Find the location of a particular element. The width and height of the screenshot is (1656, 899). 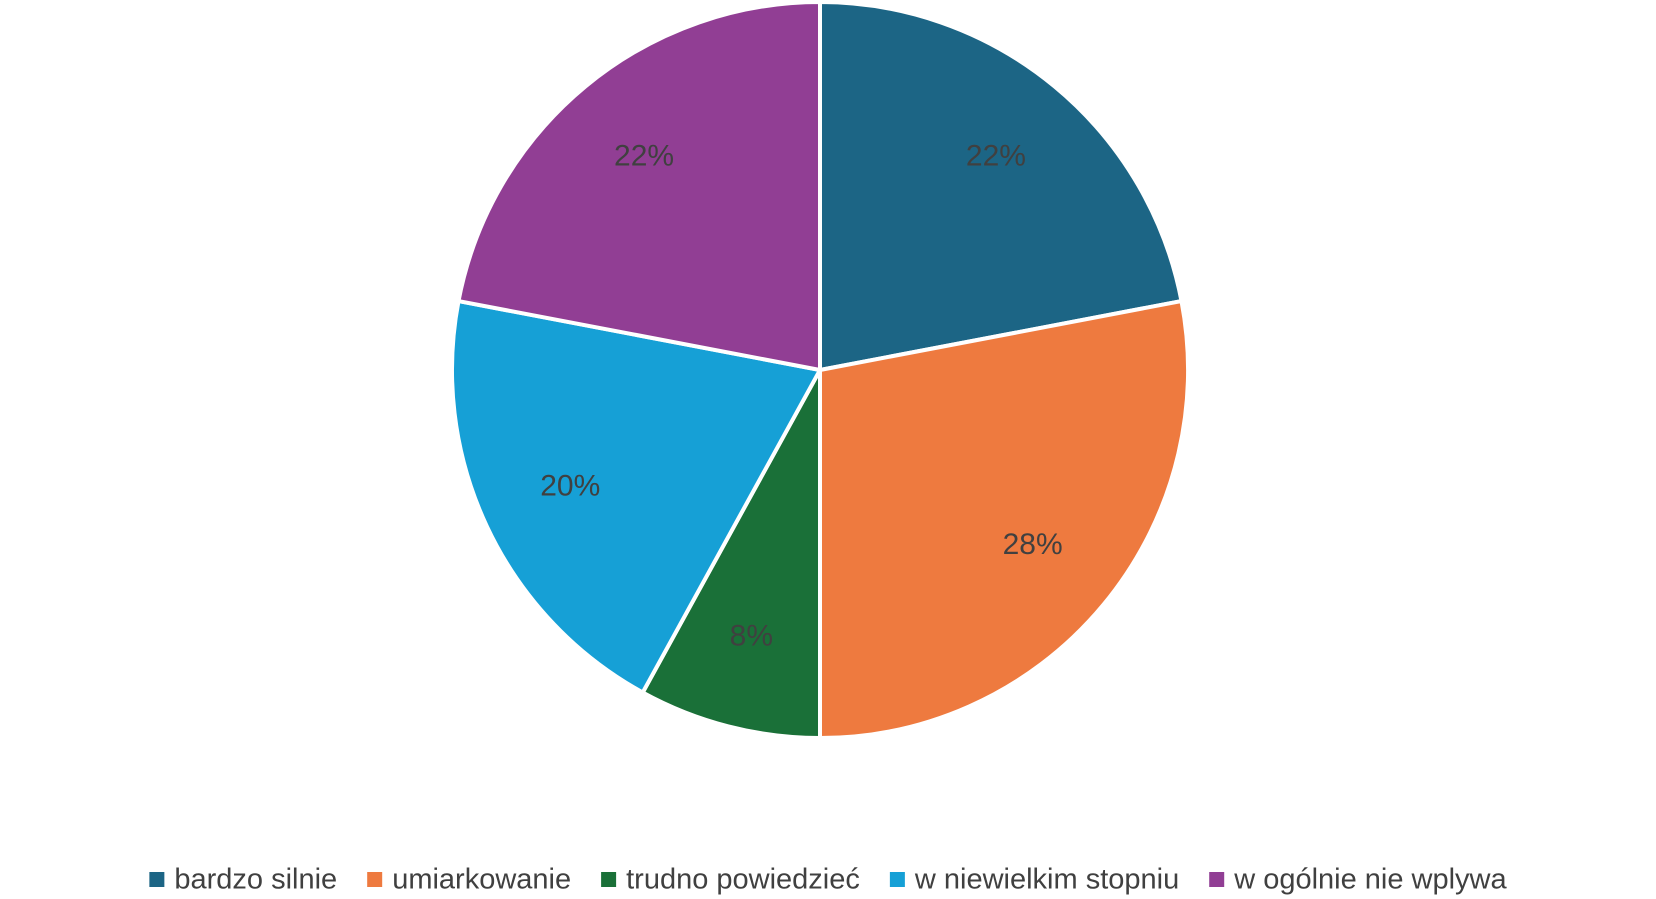

legend-label: w niewielkim stopniu is located at coordinates (1046, 880).